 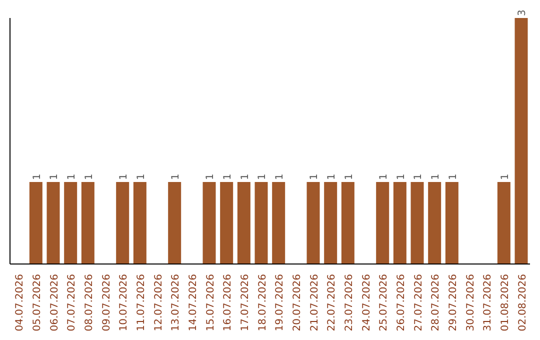 What do you see at coordinates (20, 303) in the screenshot?
I see `x-tick-label: 04.07.2026` at bounding box center [20, 303].